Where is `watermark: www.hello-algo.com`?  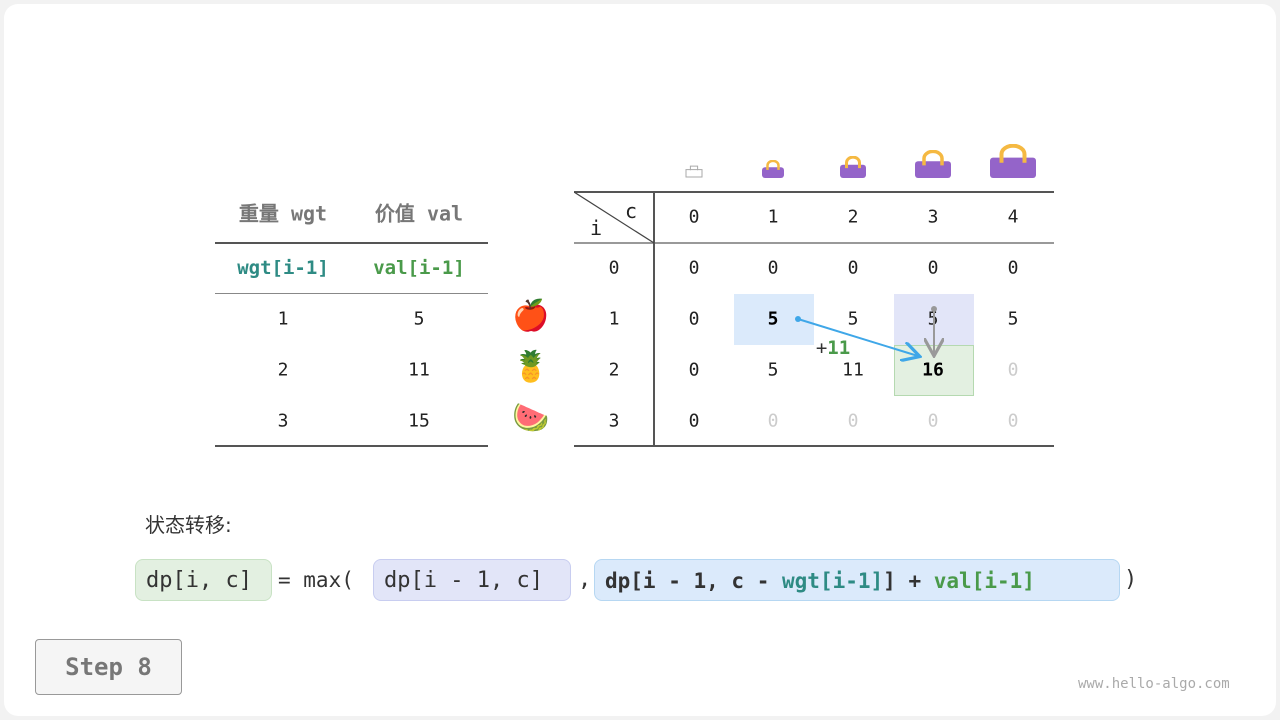
watermark: www.hello-algo.com is located at coordinates (1154, 684).